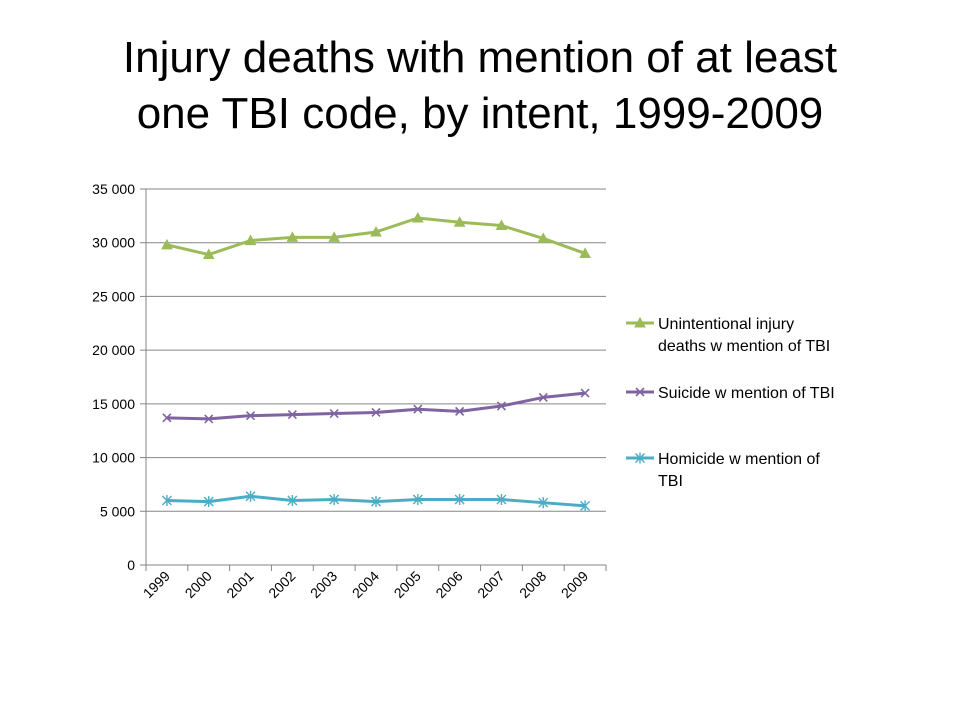 The width and height of the screenshot is (960, 720). What do you see at coordinates (113, 404) in the screenshot?
I see `y-tick-label: 15 000` at bounding box center [113, 404].